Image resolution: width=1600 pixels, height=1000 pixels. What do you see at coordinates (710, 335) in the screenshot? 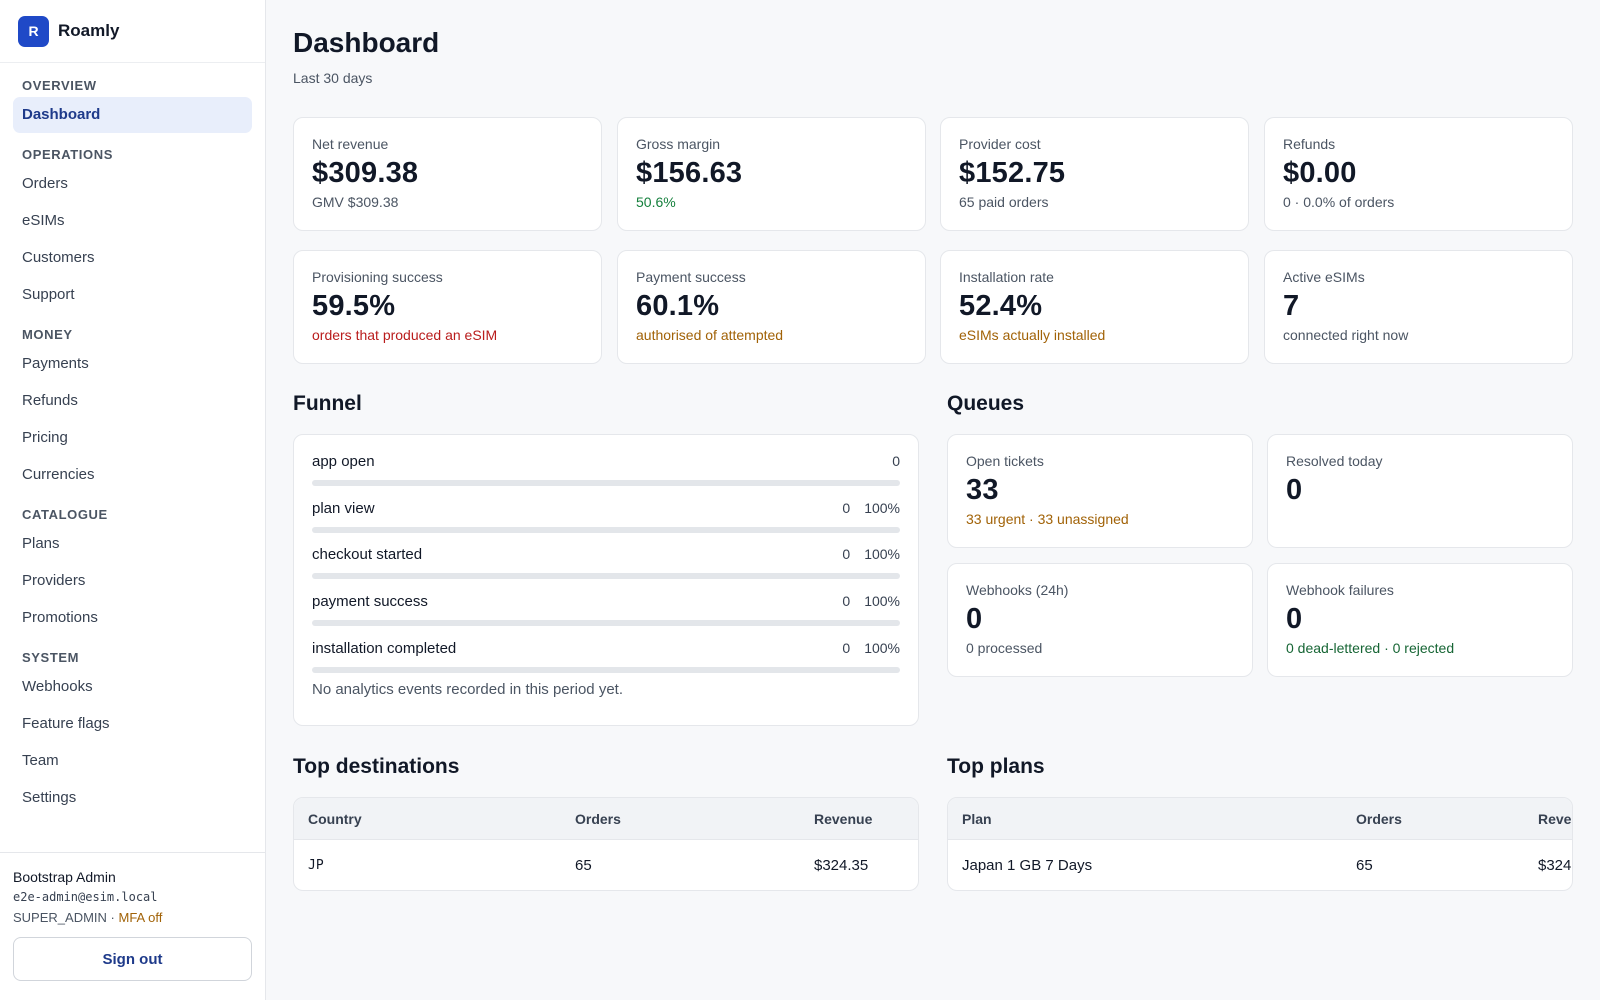
I see `kpi-sub: authorised of attempted` at bounding box center [710, 335].